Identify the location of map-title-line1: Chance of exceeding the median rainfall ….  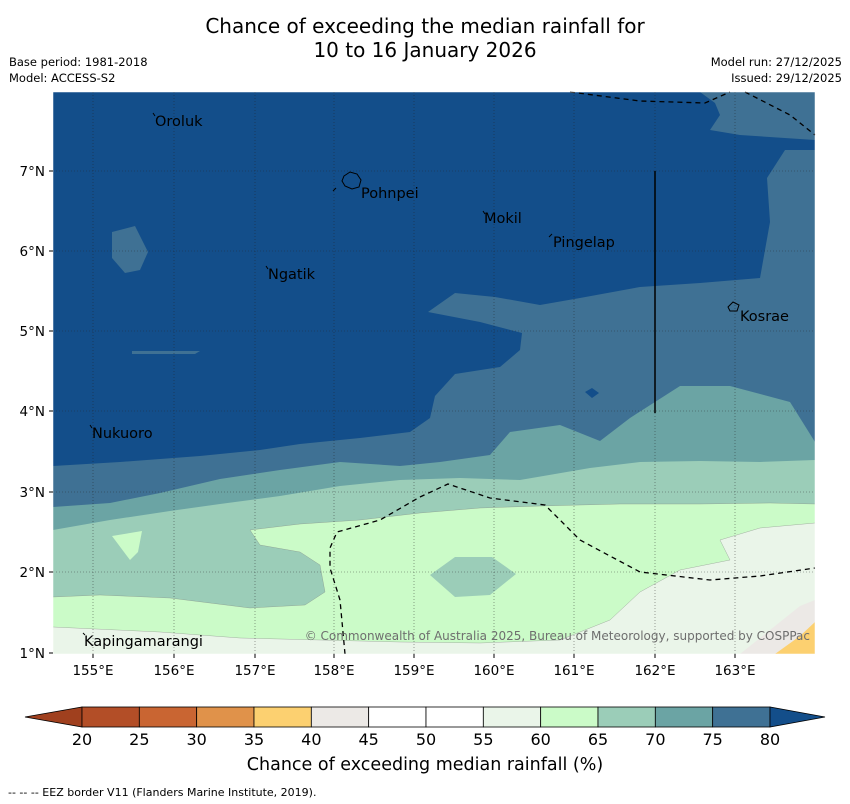
(425, 26).